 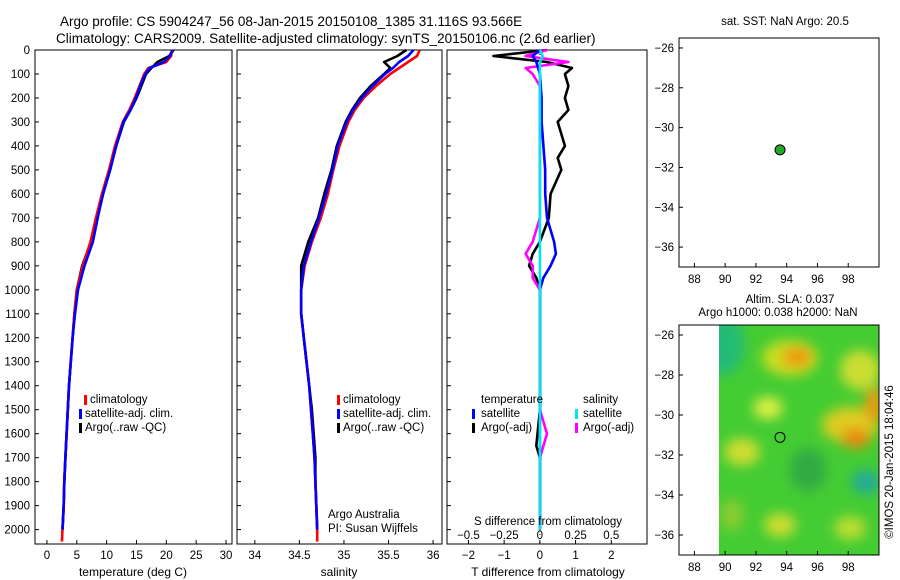 What do you see at coordinates (372, 400) in the screenshot?
I see `legend-climatology: climatology` at bounding box center [372, 400].